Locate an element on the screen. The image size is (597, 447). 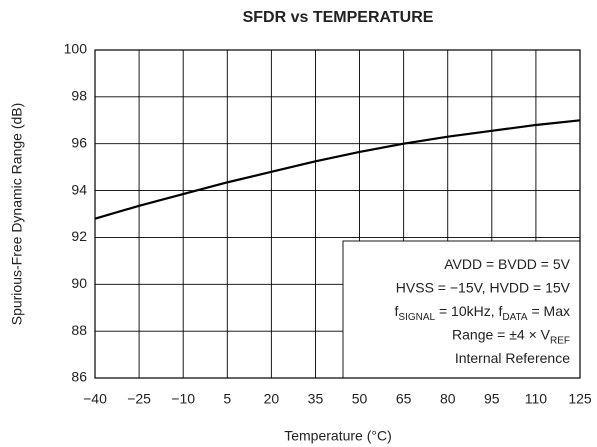
y-tick-label: 98 is located at coordinates (79, 96).